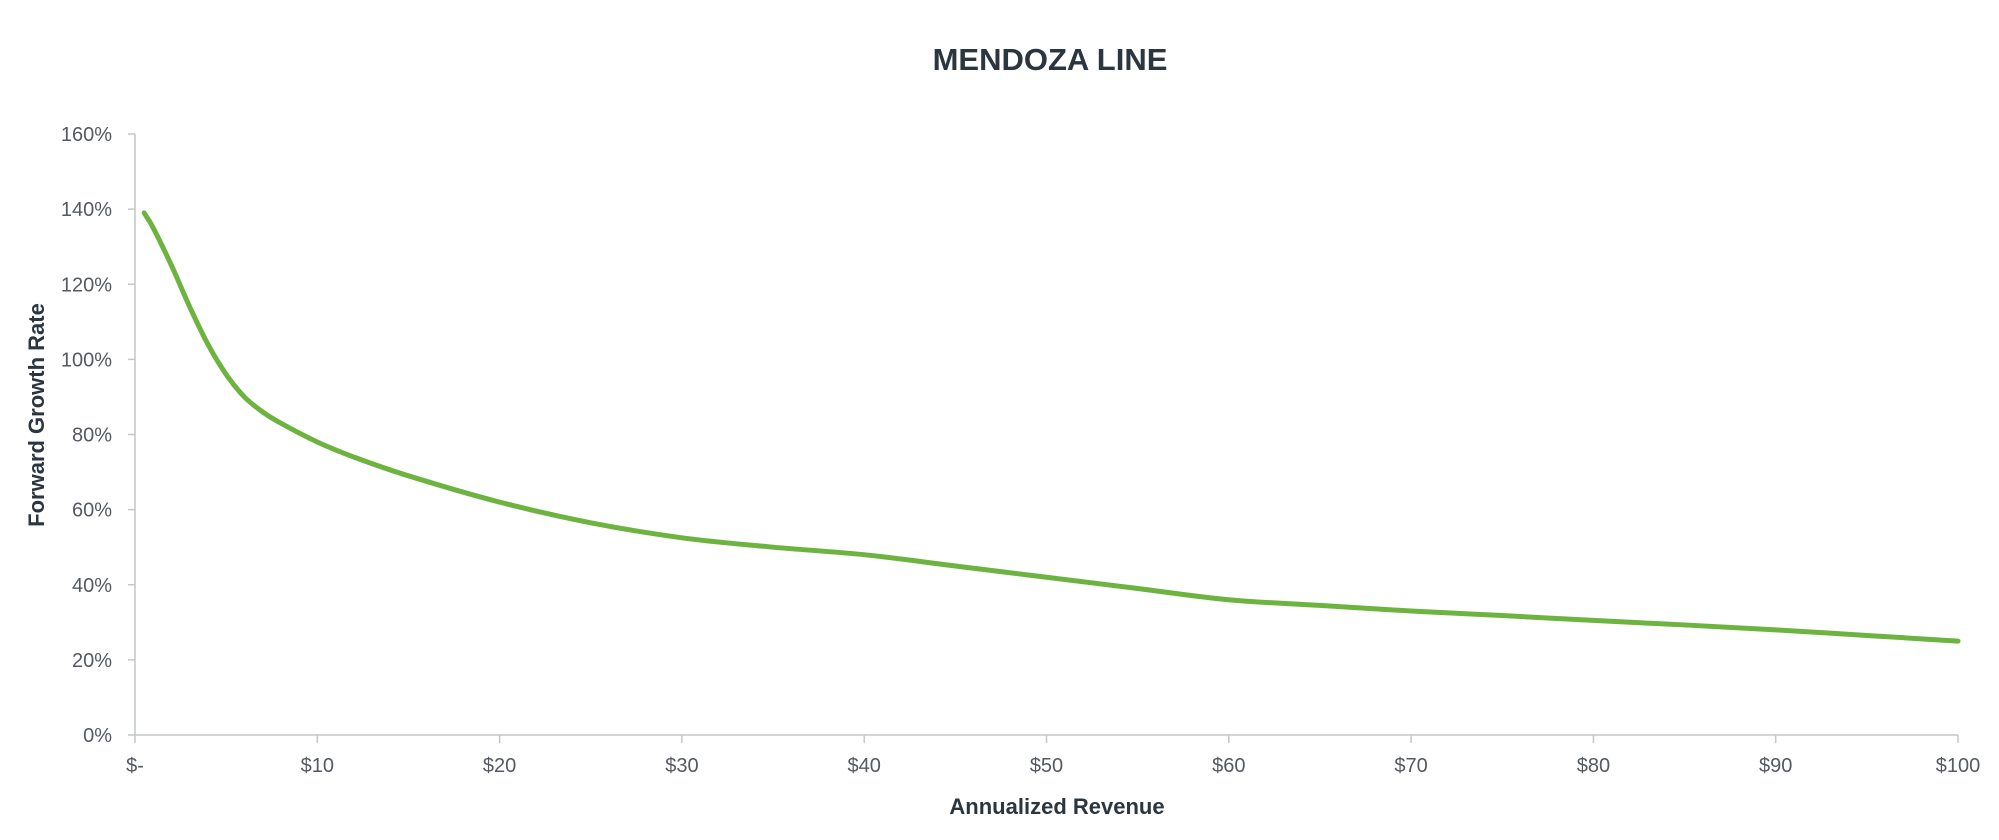 This screenshot has width=1999, height=840. What do you see at coordinates (1593, 766) in the screenshot?
I see `x-tick-label: $80` at bounding box center [1593, 766].